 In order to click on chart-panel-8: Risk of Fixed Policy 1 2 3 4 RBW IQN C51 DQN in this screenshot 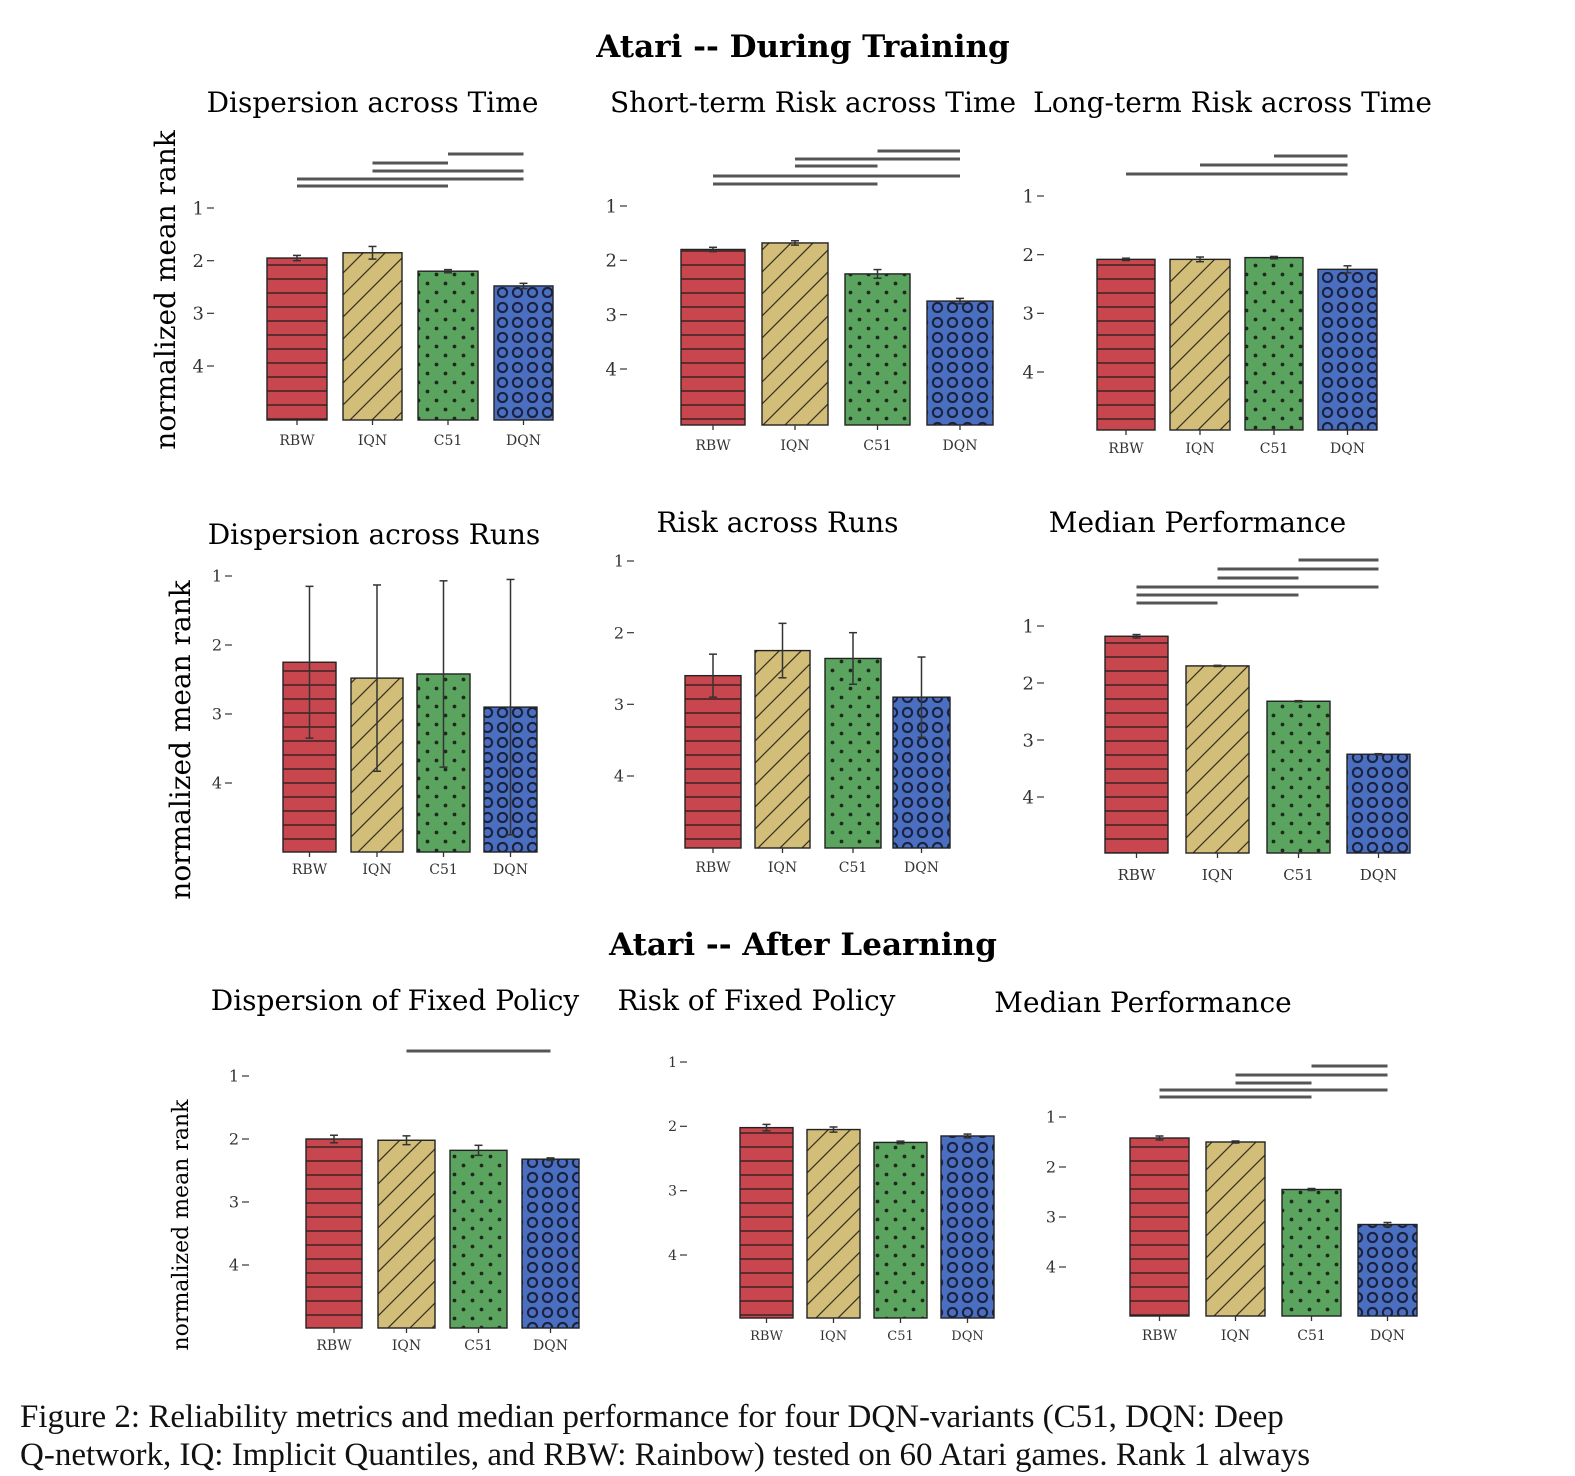, I will do `click(806, 1164)`.